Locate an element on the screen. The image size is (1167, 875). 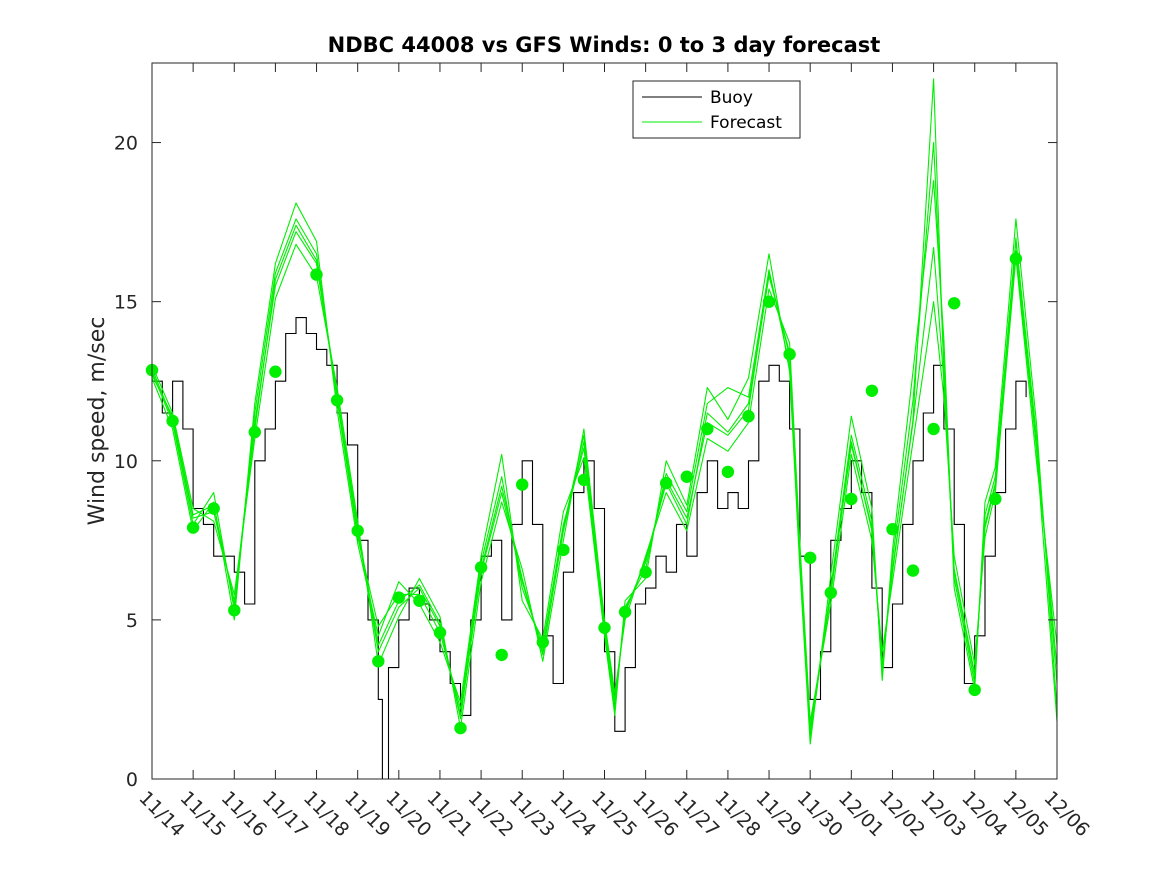
legend-buoy-label: Buoy is located at coordinates (731, 98).